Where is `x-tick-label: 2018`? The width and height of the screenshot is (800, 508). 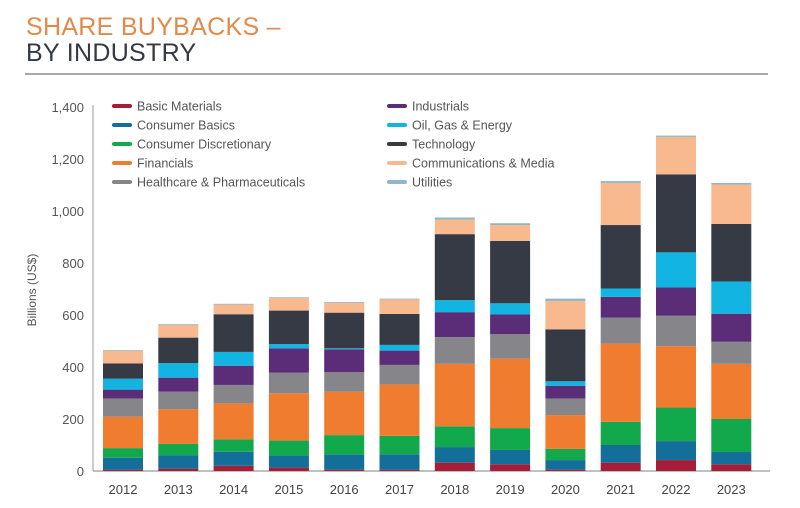
x-tick-label: 2018 is located at coordinates (454, 489).